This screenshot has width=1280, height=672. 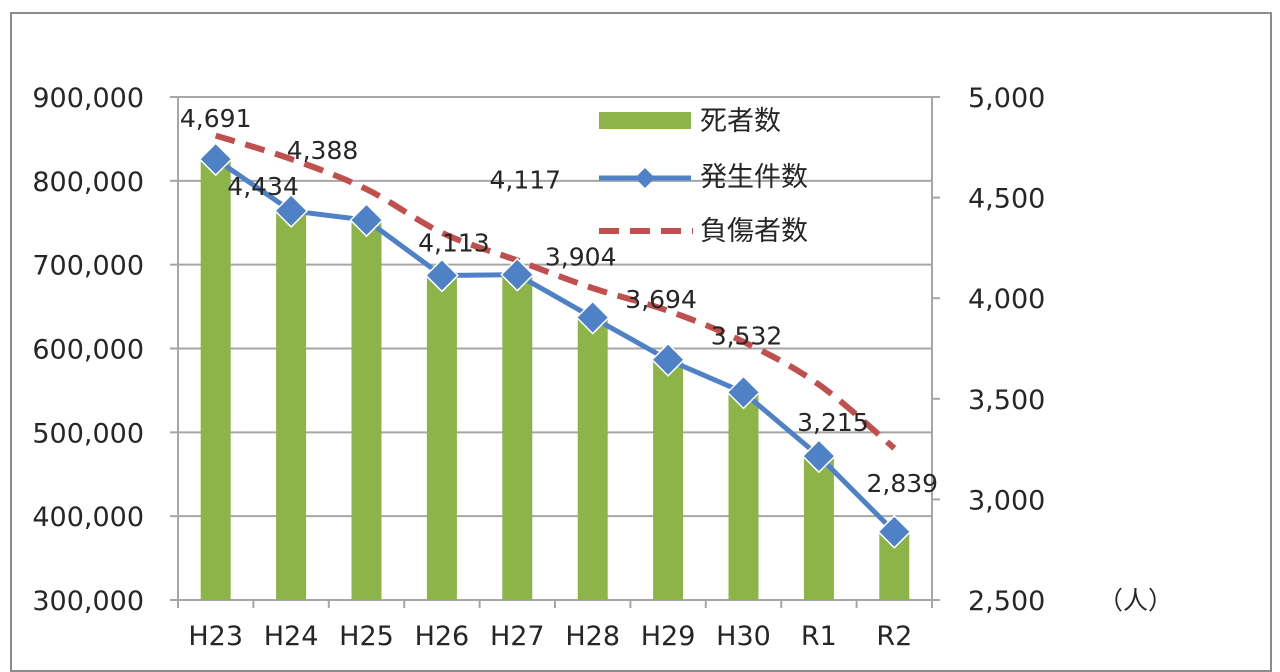 I want to click on x-tick-label: R1, so click(x=819, y=636).